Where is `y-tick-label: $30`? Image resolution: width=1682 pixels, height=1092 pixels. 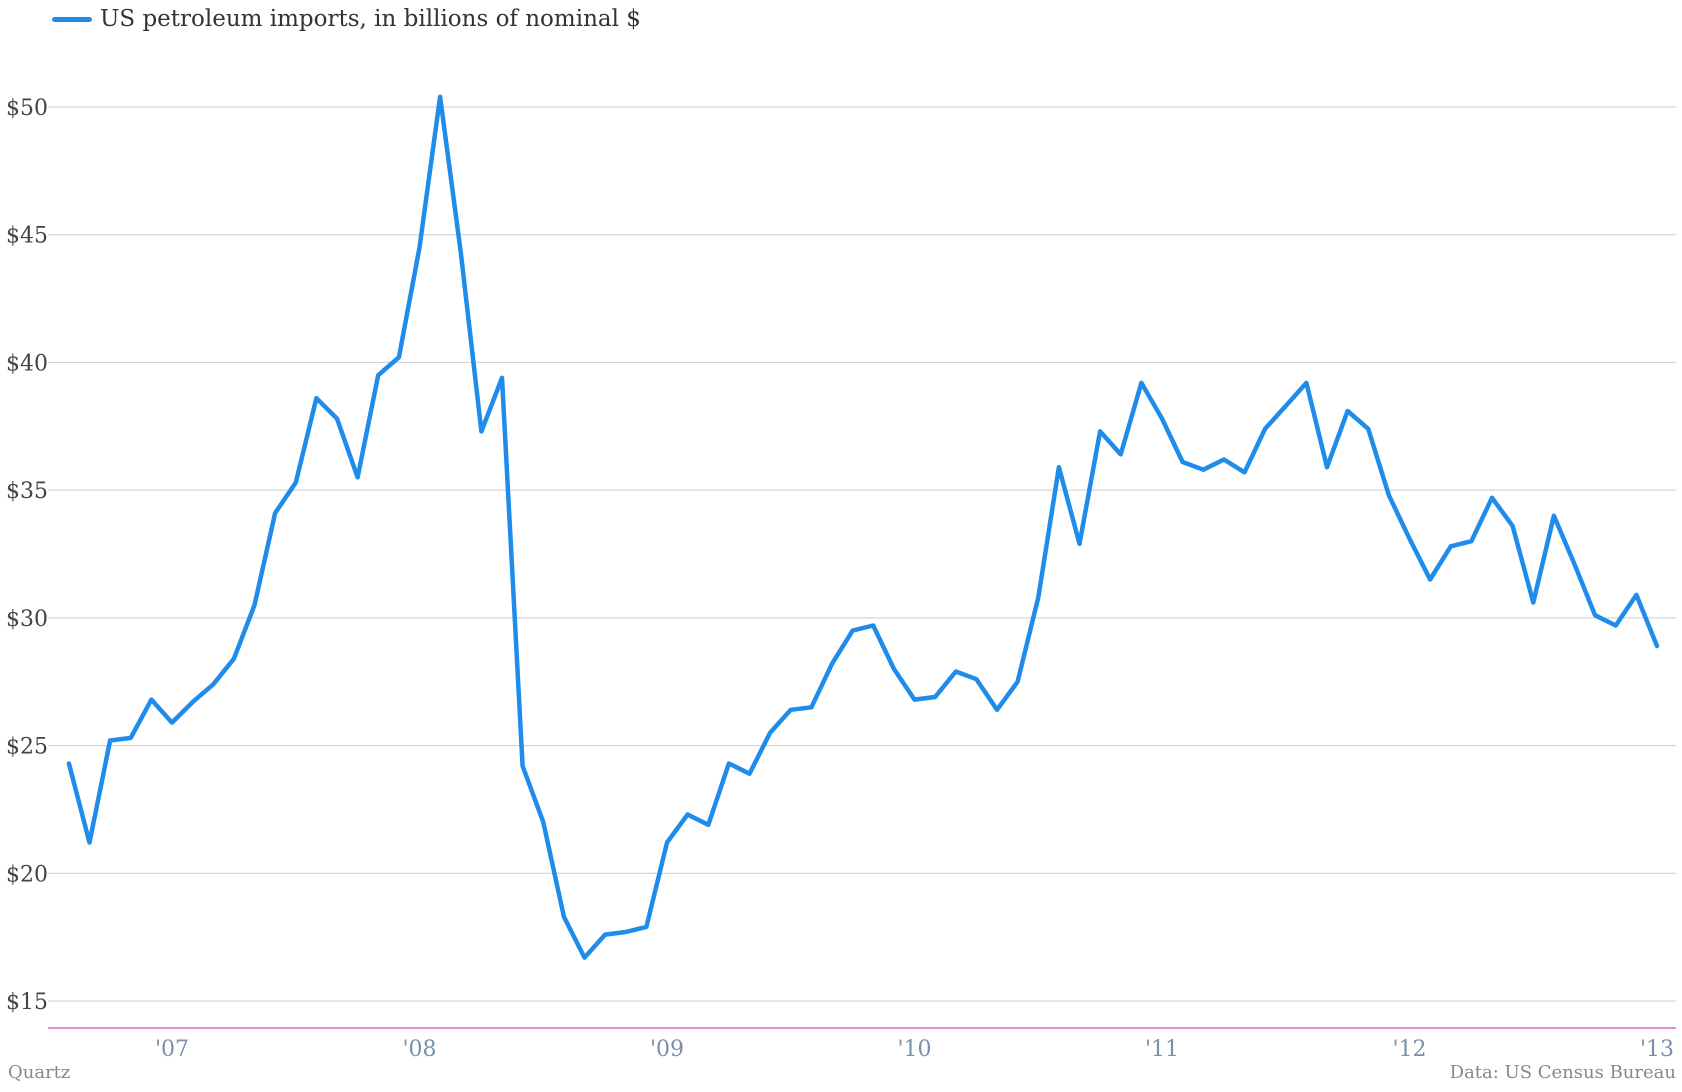 y-tick-label: $30 is located at coordinates (27, 619).